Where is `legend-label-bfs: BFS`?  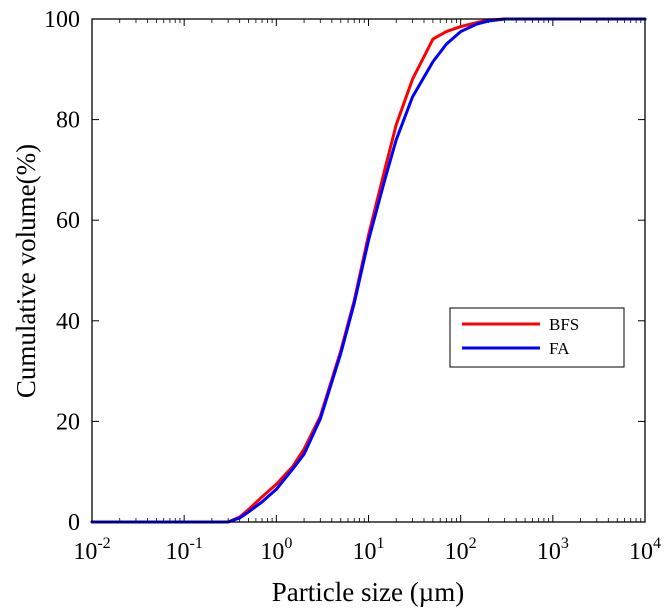
legend-label-bfs: BFS is located at coordinates (564, 324).